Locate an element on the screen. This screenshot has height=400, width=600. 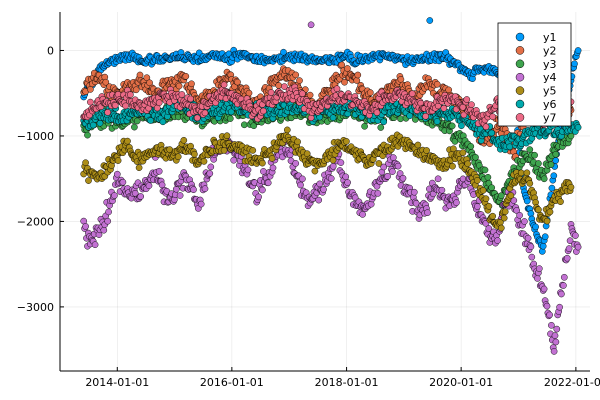
x-tick-label: 2018-01-01 is located at coordinates (347, 382).